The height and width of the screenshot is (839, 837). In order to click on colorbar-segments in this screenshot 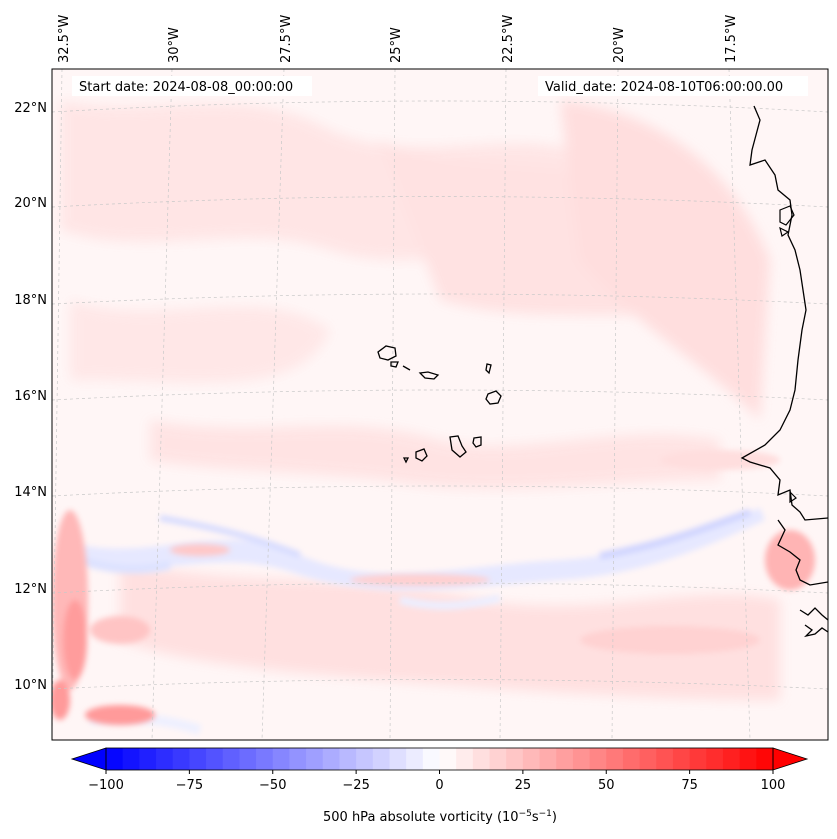, I will do `click(440, 759)`.